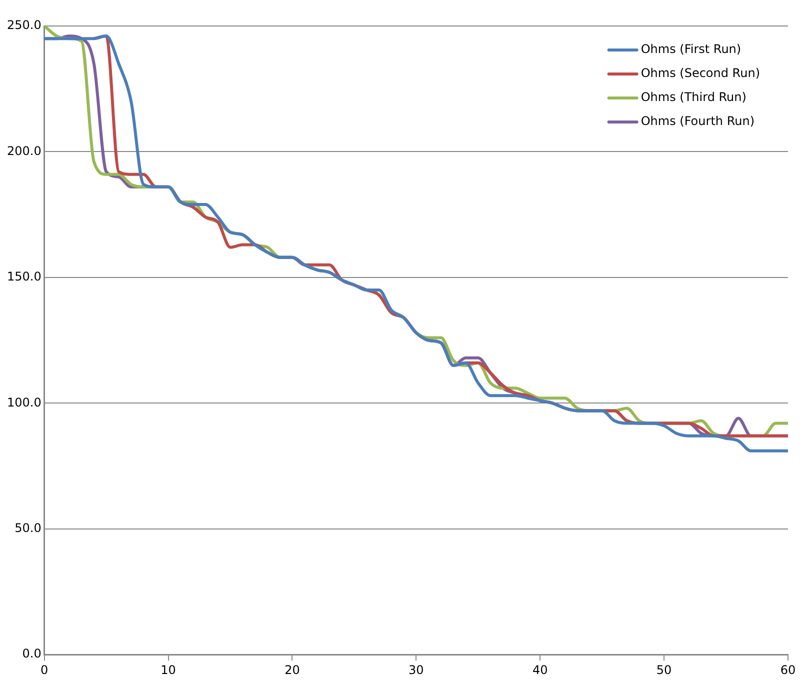  I want to click on legend-label: Ohms (Third Run), so click(693, 97).